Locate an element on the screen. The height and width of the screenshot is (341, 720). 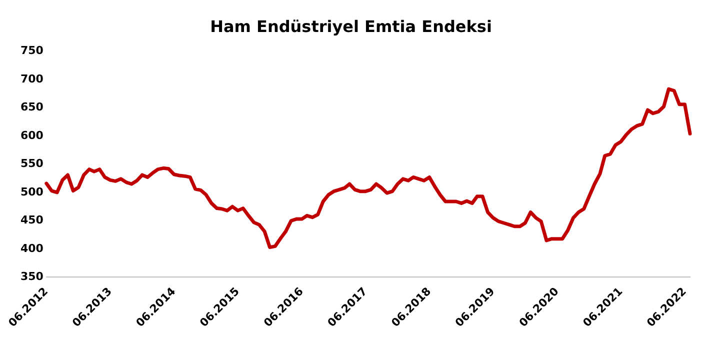
y-tick-label: 600 is located at coordinates (32, 135).